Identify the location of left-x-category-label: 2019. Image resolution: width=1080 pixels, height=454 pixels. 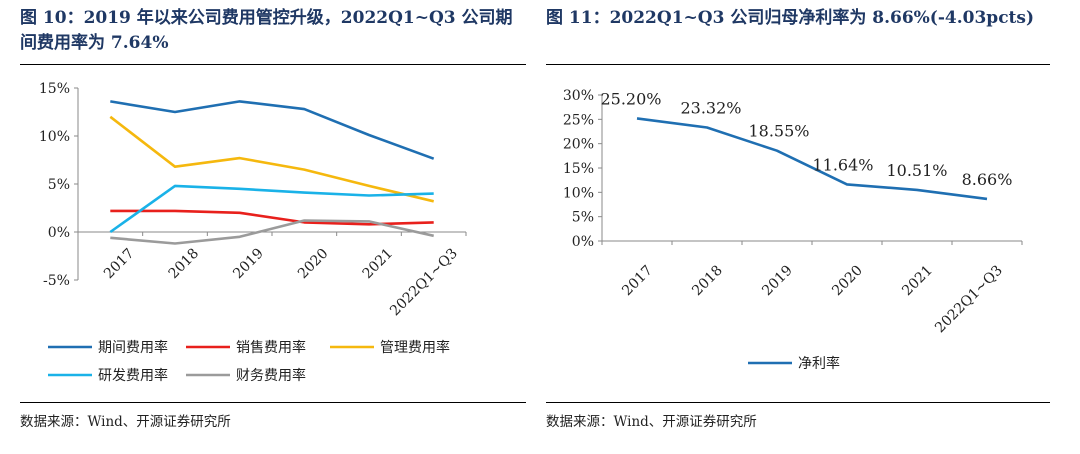
(248, 264).